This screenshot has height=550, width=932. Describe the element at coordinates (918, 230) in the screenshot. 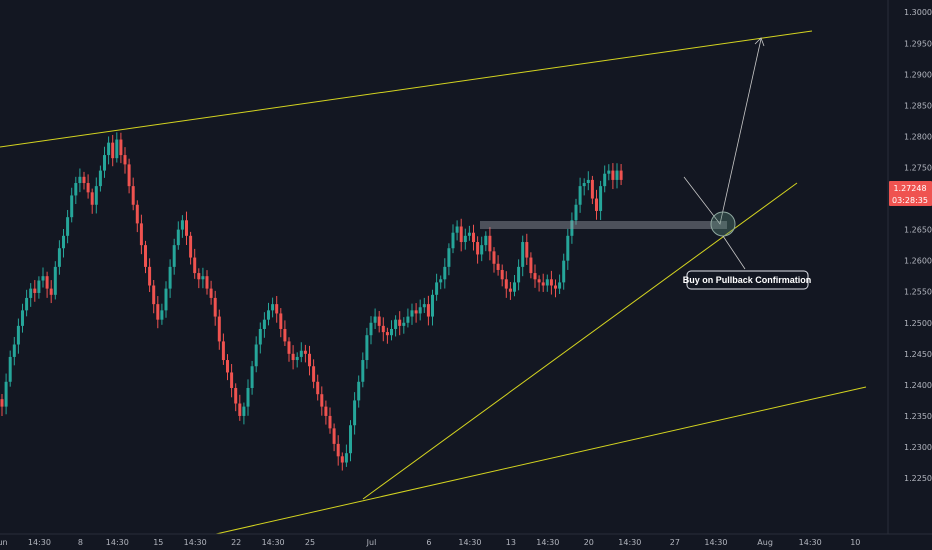

I see `price-tick-label: 1.26500` at that location.